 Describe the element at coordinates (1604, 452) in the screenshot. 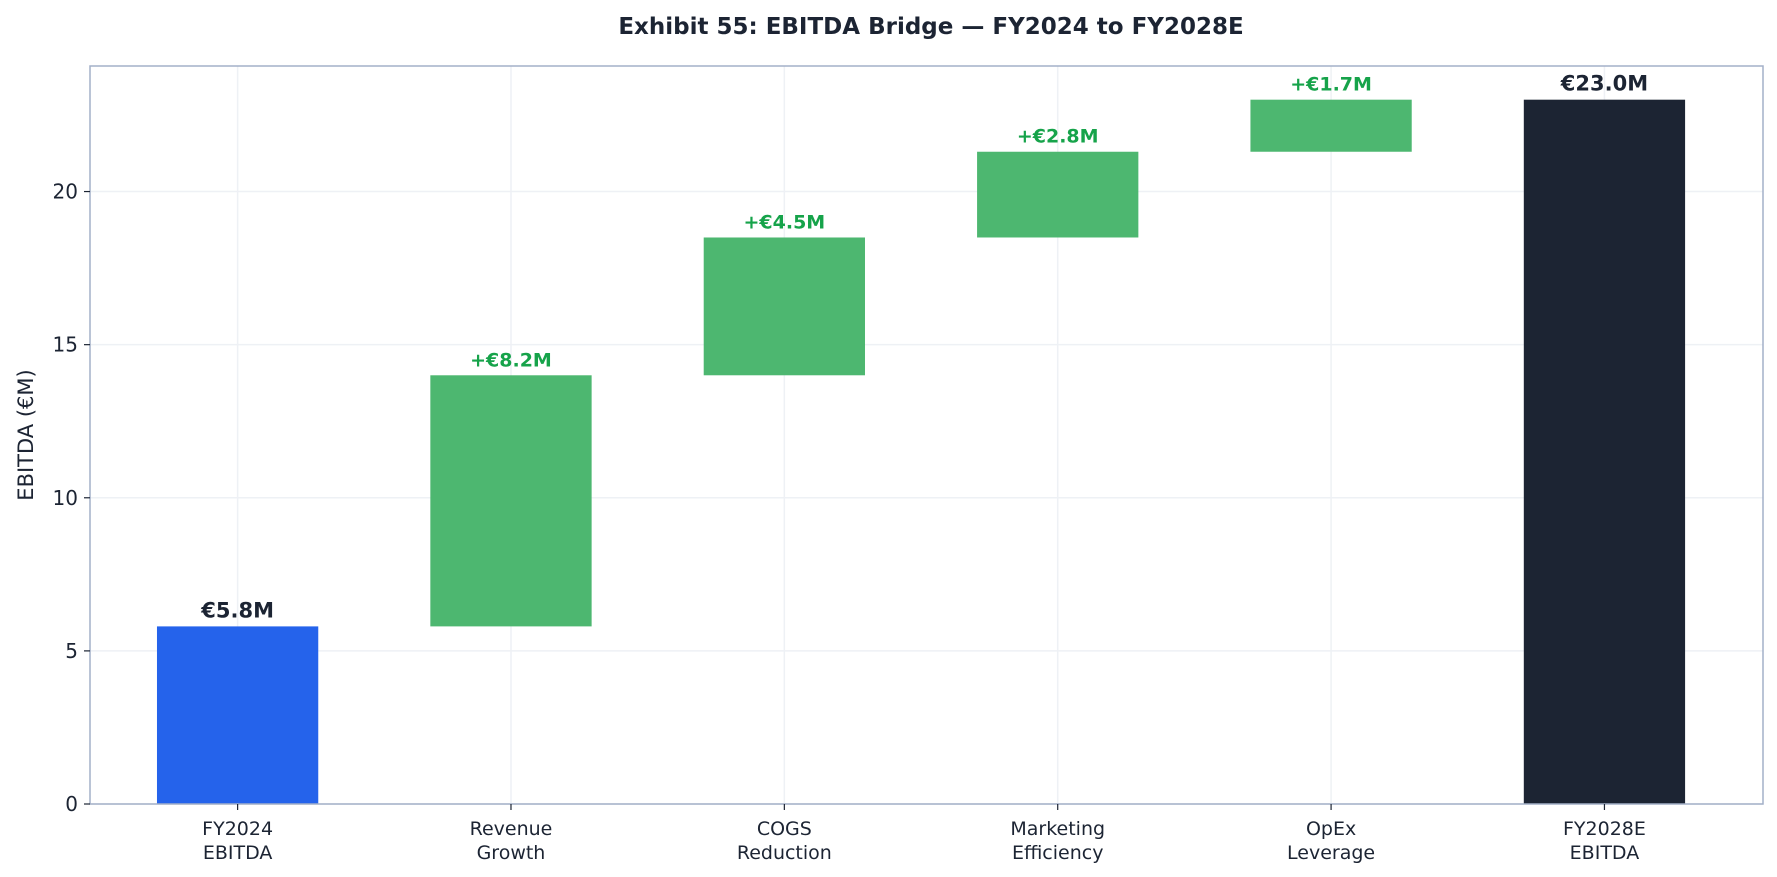

I see `bar-total-end` at that location.